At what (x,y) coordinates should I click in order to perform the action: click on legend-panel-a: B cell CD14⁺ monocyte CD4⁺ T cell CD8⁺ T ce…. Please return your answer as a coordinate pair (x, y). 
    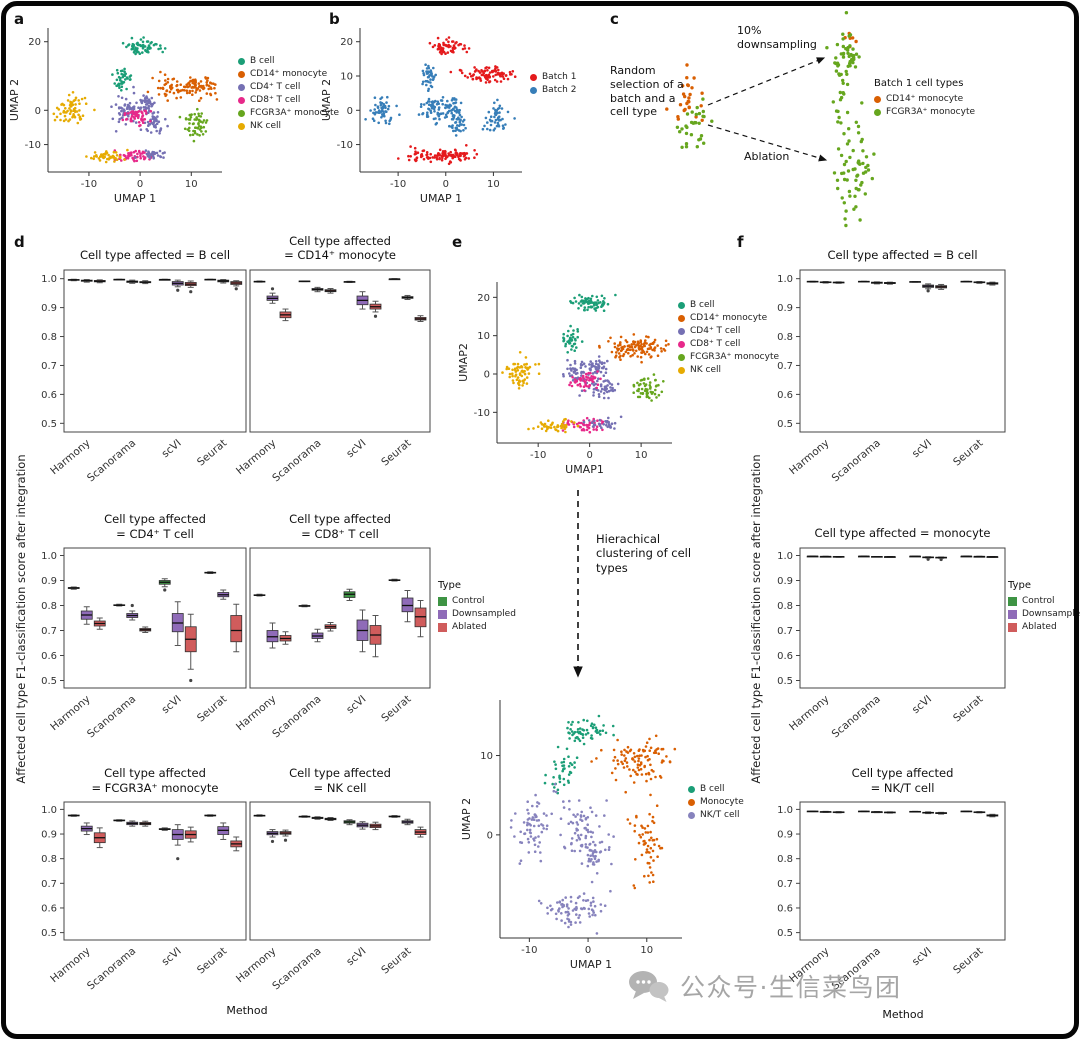
    Looking at the image, I should click on (288, 93).